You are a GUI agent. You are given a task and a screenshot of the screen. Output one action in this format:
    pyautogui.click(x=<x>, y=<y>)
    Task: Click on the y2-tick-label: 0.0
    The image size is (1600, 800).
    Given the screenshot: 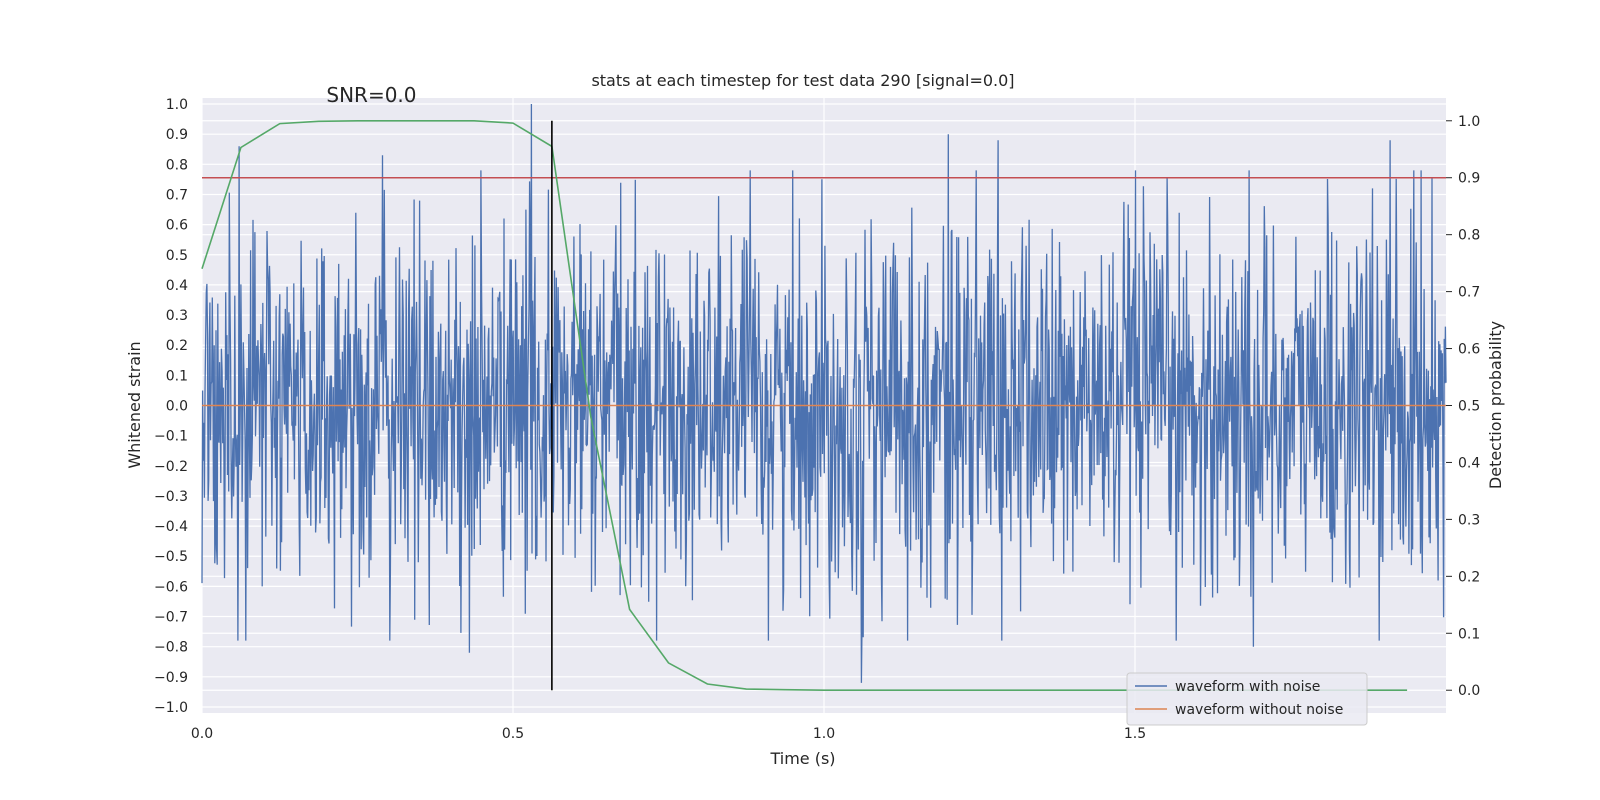 What is the action you would take?
    pyautogui.click(x=1469, y=691)
    